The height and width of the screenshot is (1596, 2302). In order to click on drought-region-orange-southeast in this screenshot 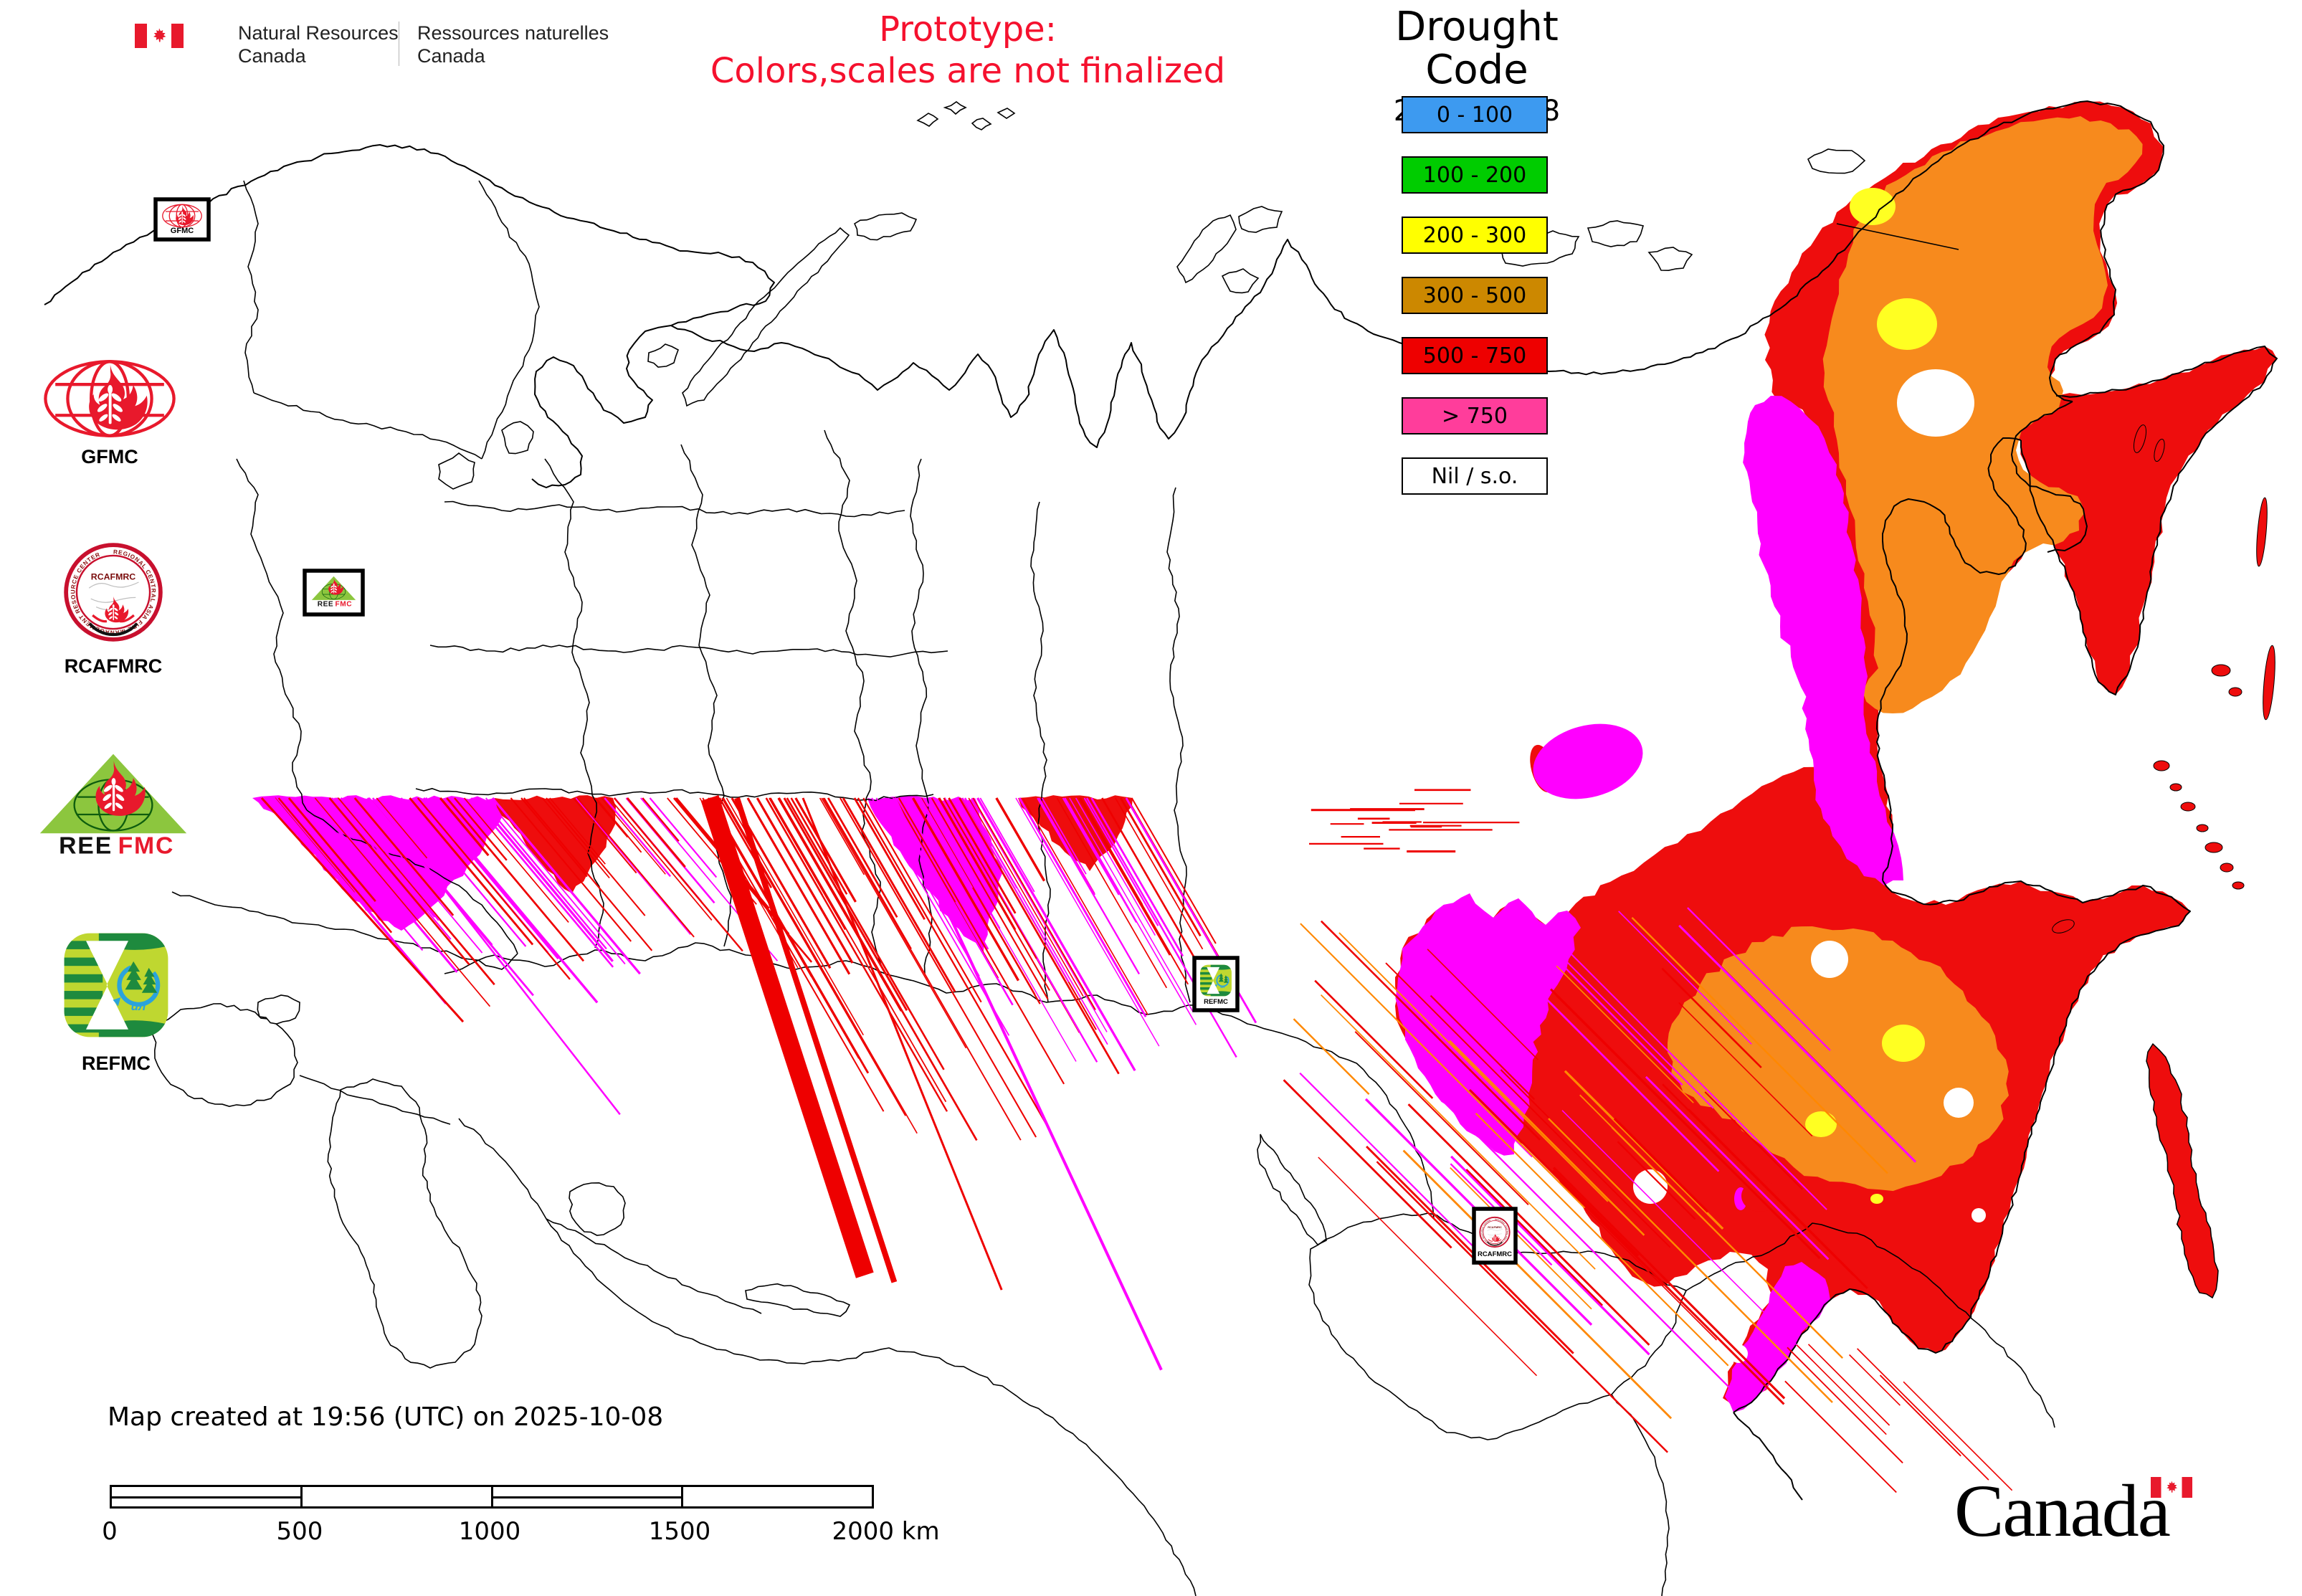, I will do `click(1839, 1059)`.